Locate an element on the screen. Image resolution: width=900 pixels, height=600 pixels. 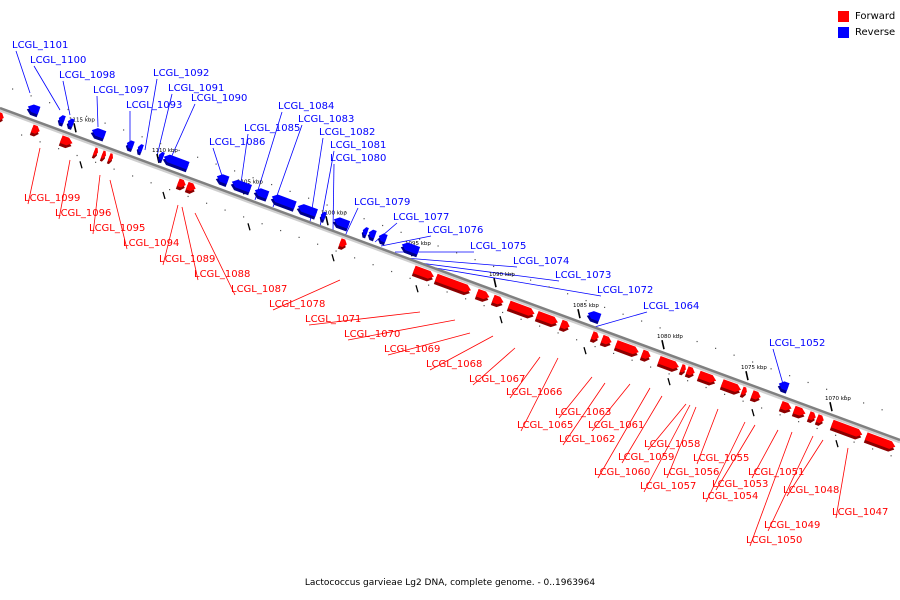
forward-gene-label: LCGL_1094 is located at coordinates (151, 243).